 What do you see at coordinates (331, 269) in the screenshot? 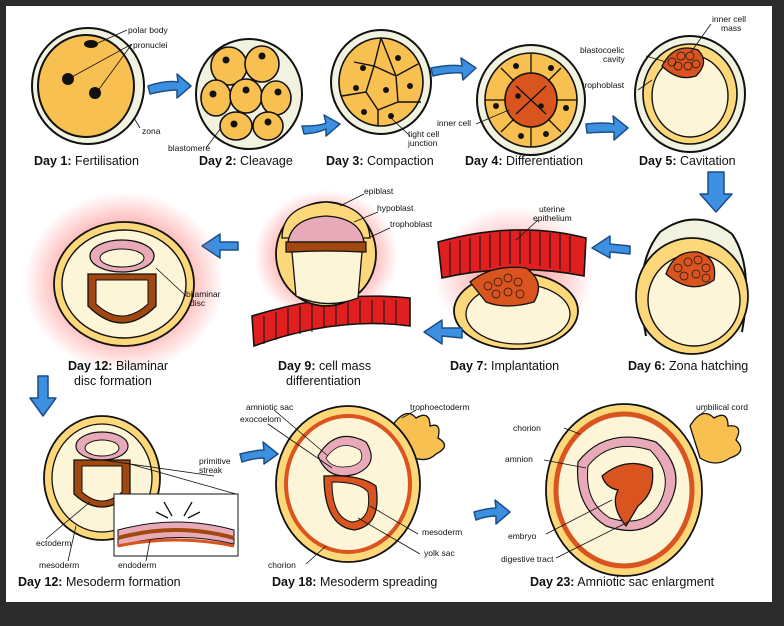
I see `day9-cell-mass` at bounding box center [331, 269].